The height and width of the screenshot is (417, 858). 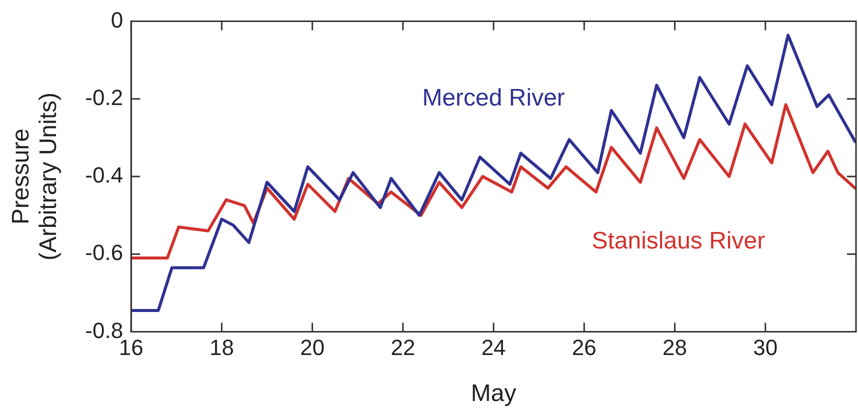 What do you see at coordinates (104, 97) in the screenshot?
I see `y-tick-label: -0.2` at bounding box center [104, 97].